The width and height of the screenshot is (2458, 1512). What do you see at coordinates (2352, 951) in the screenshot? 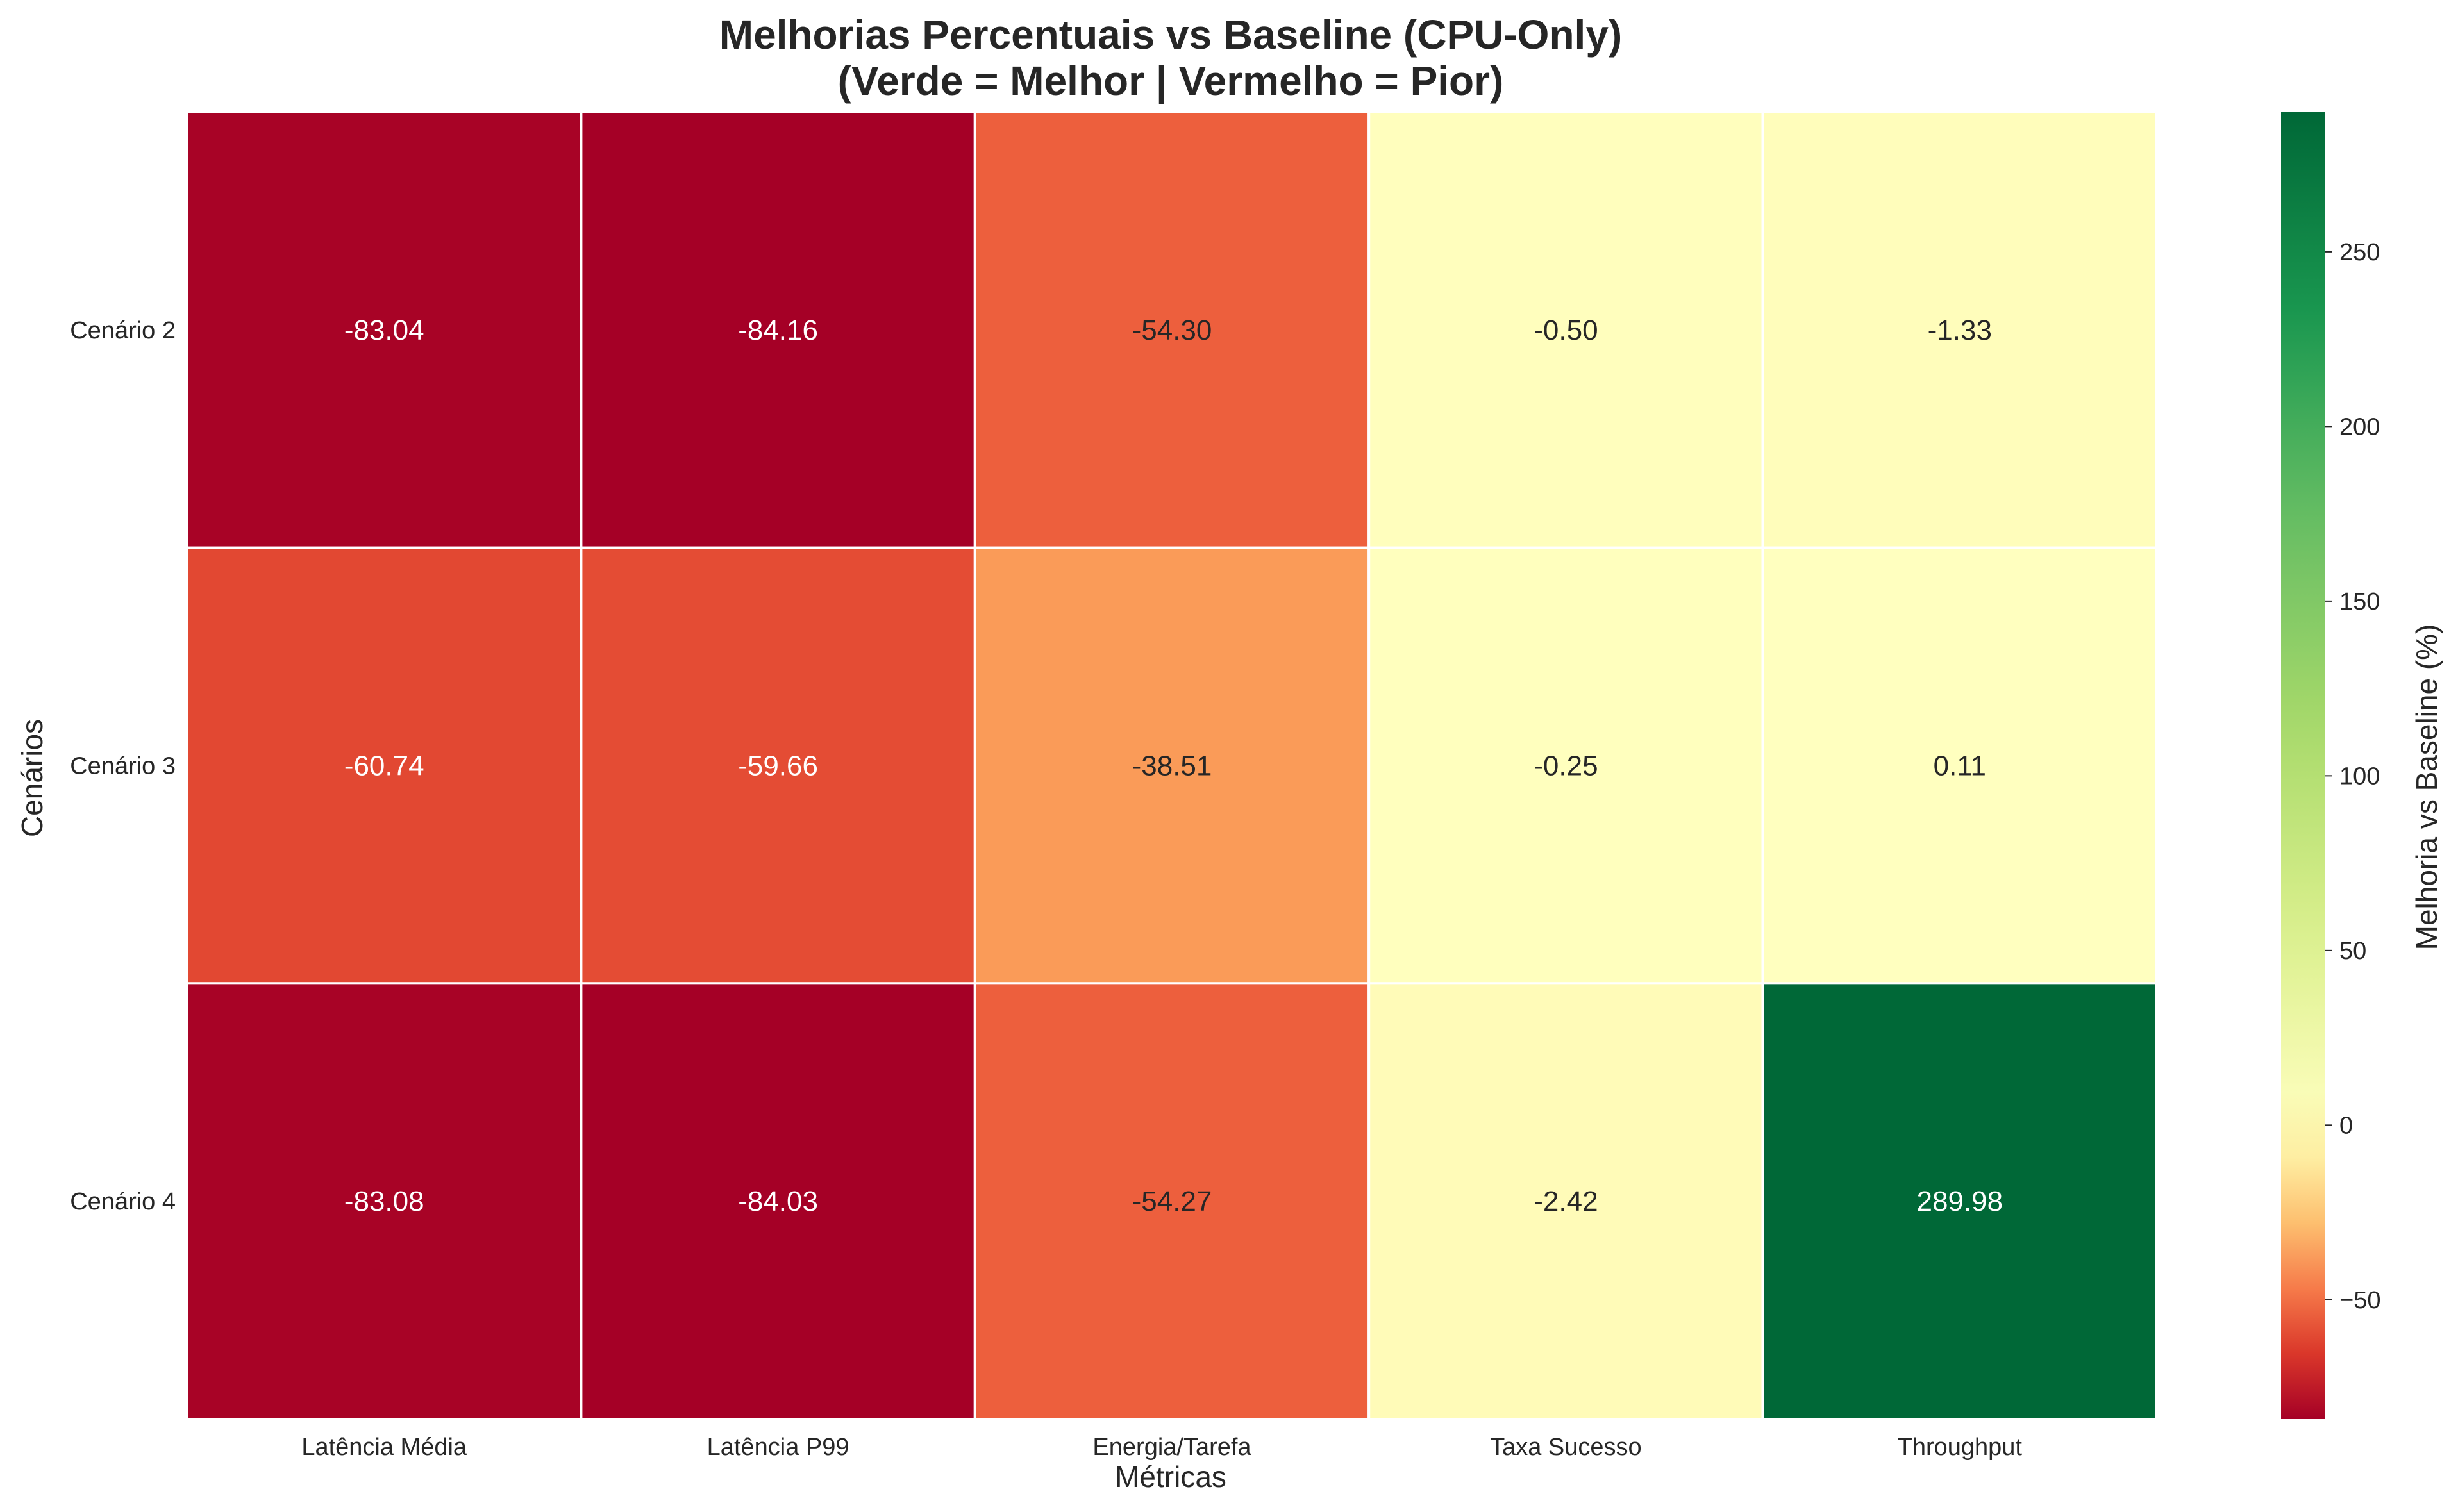
I see `colorbar-tick-label: 50` at bounding box center [2352, 951].